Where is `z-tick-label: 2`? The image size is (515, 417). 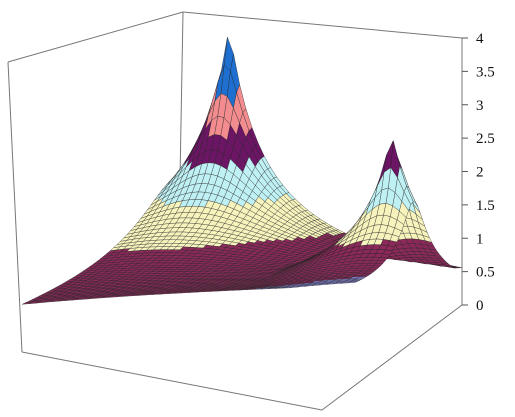
z-tick-label: 2 is located at coordinates (480, 173).